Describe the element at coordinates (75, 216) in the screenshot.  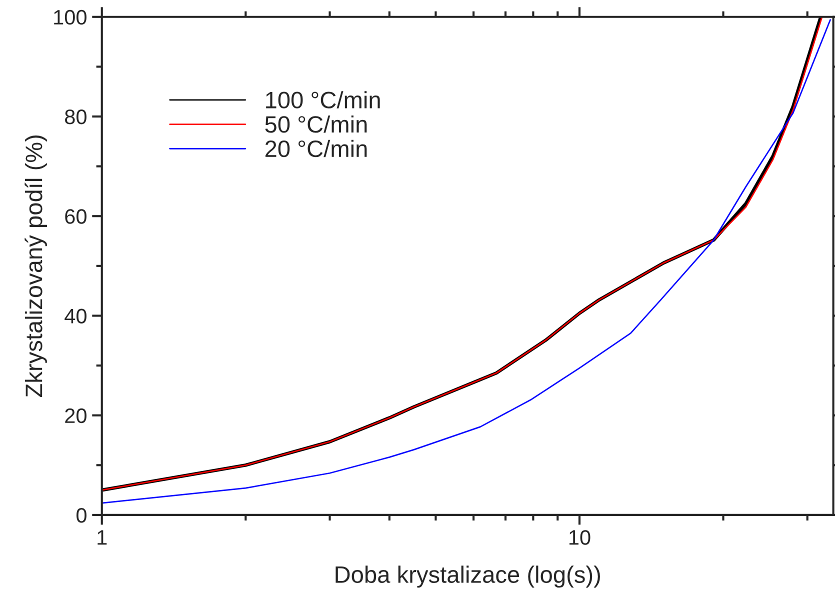
I see `y-tick-label: 60` at that location.